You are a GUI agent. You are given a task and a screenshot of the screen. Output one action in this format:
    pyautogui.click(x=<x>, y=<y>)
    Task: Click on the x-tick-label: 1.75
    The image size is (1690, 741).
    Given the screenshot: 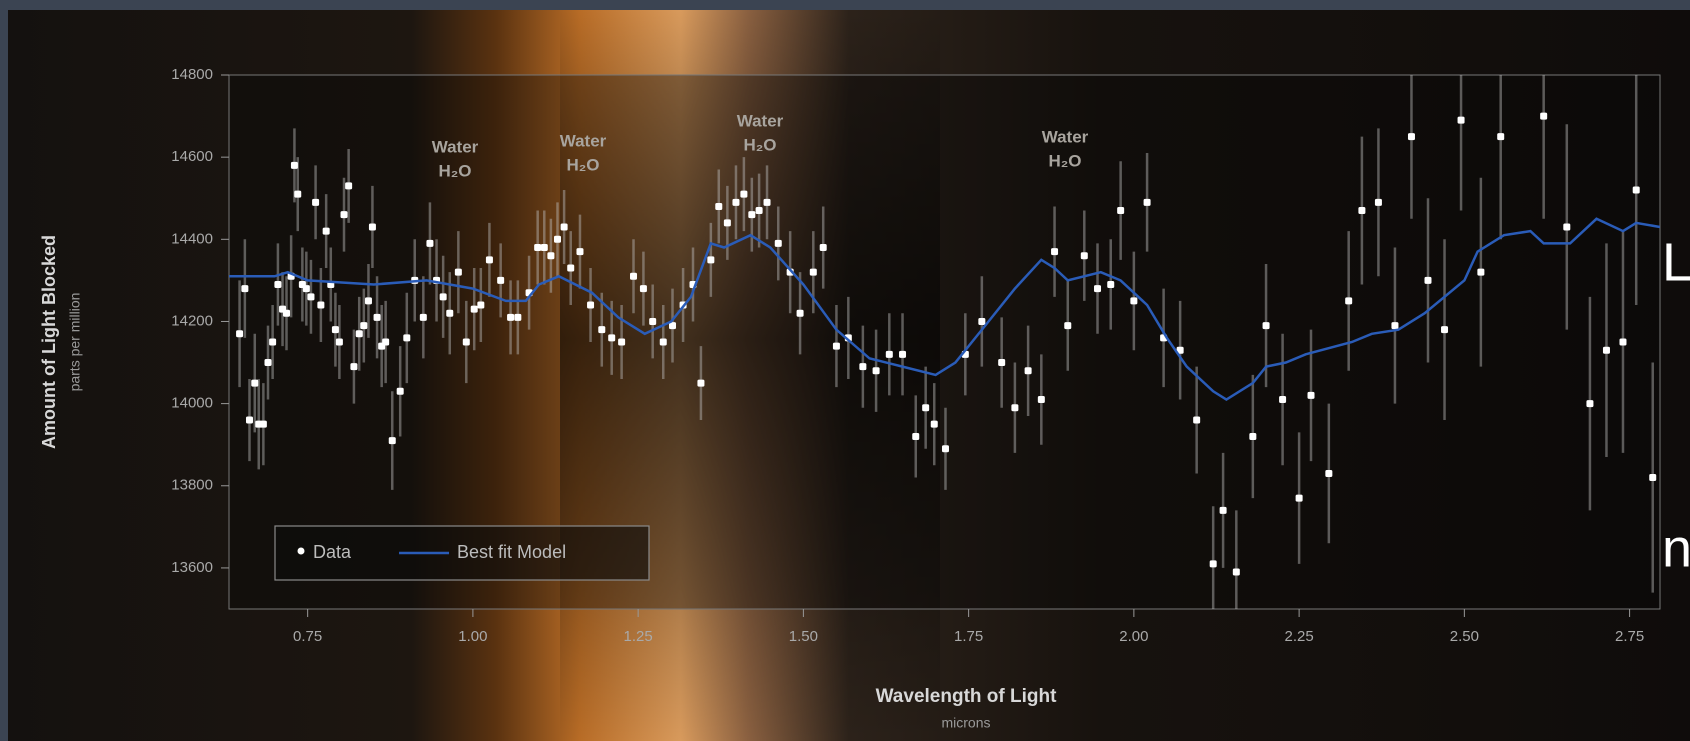 What is the action you would take?
    pyautogui.click(x=968, y=636)
    